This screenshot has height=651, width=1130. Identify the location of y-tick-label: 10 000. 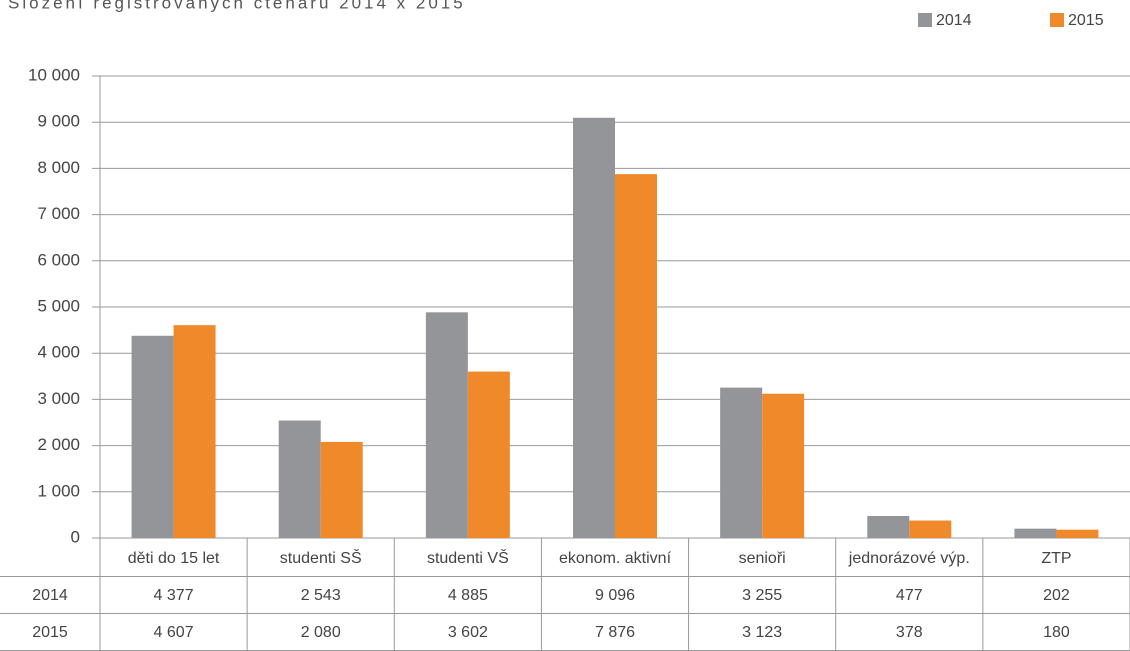
(54, 74).